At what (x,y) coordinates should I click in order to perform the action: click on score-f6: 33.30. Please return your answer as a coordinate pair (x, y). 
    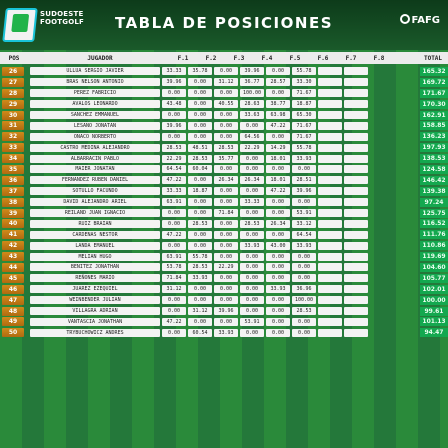
    Looking at the image, I should click on (304, 82).